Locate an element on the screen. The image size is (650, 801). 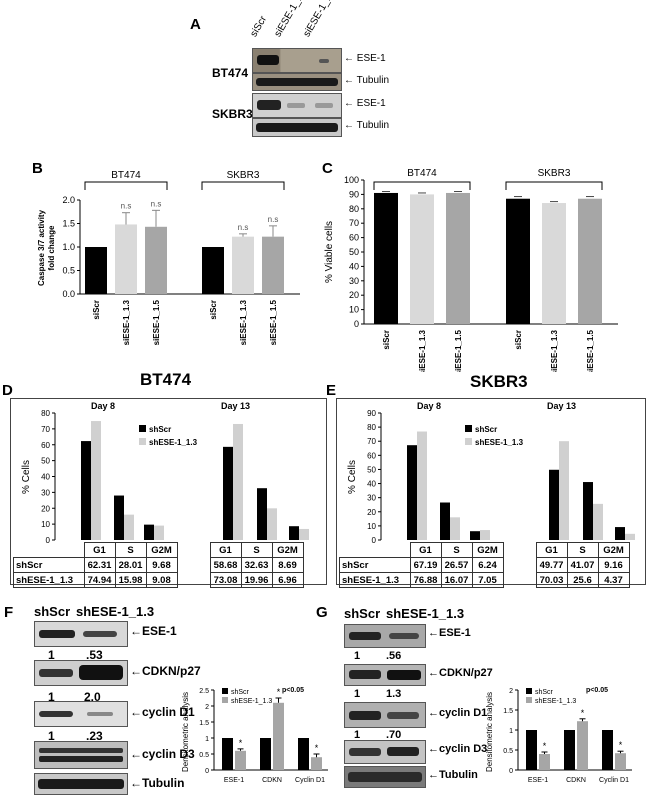
x-tick-label: Cyclin D1 is located at coordinates (310, 780).